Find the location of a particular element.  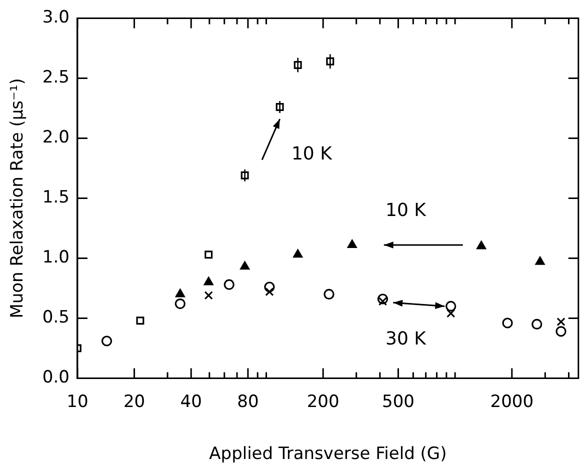

y-tick-label: 2.0 is located at coordinates (56, 138).